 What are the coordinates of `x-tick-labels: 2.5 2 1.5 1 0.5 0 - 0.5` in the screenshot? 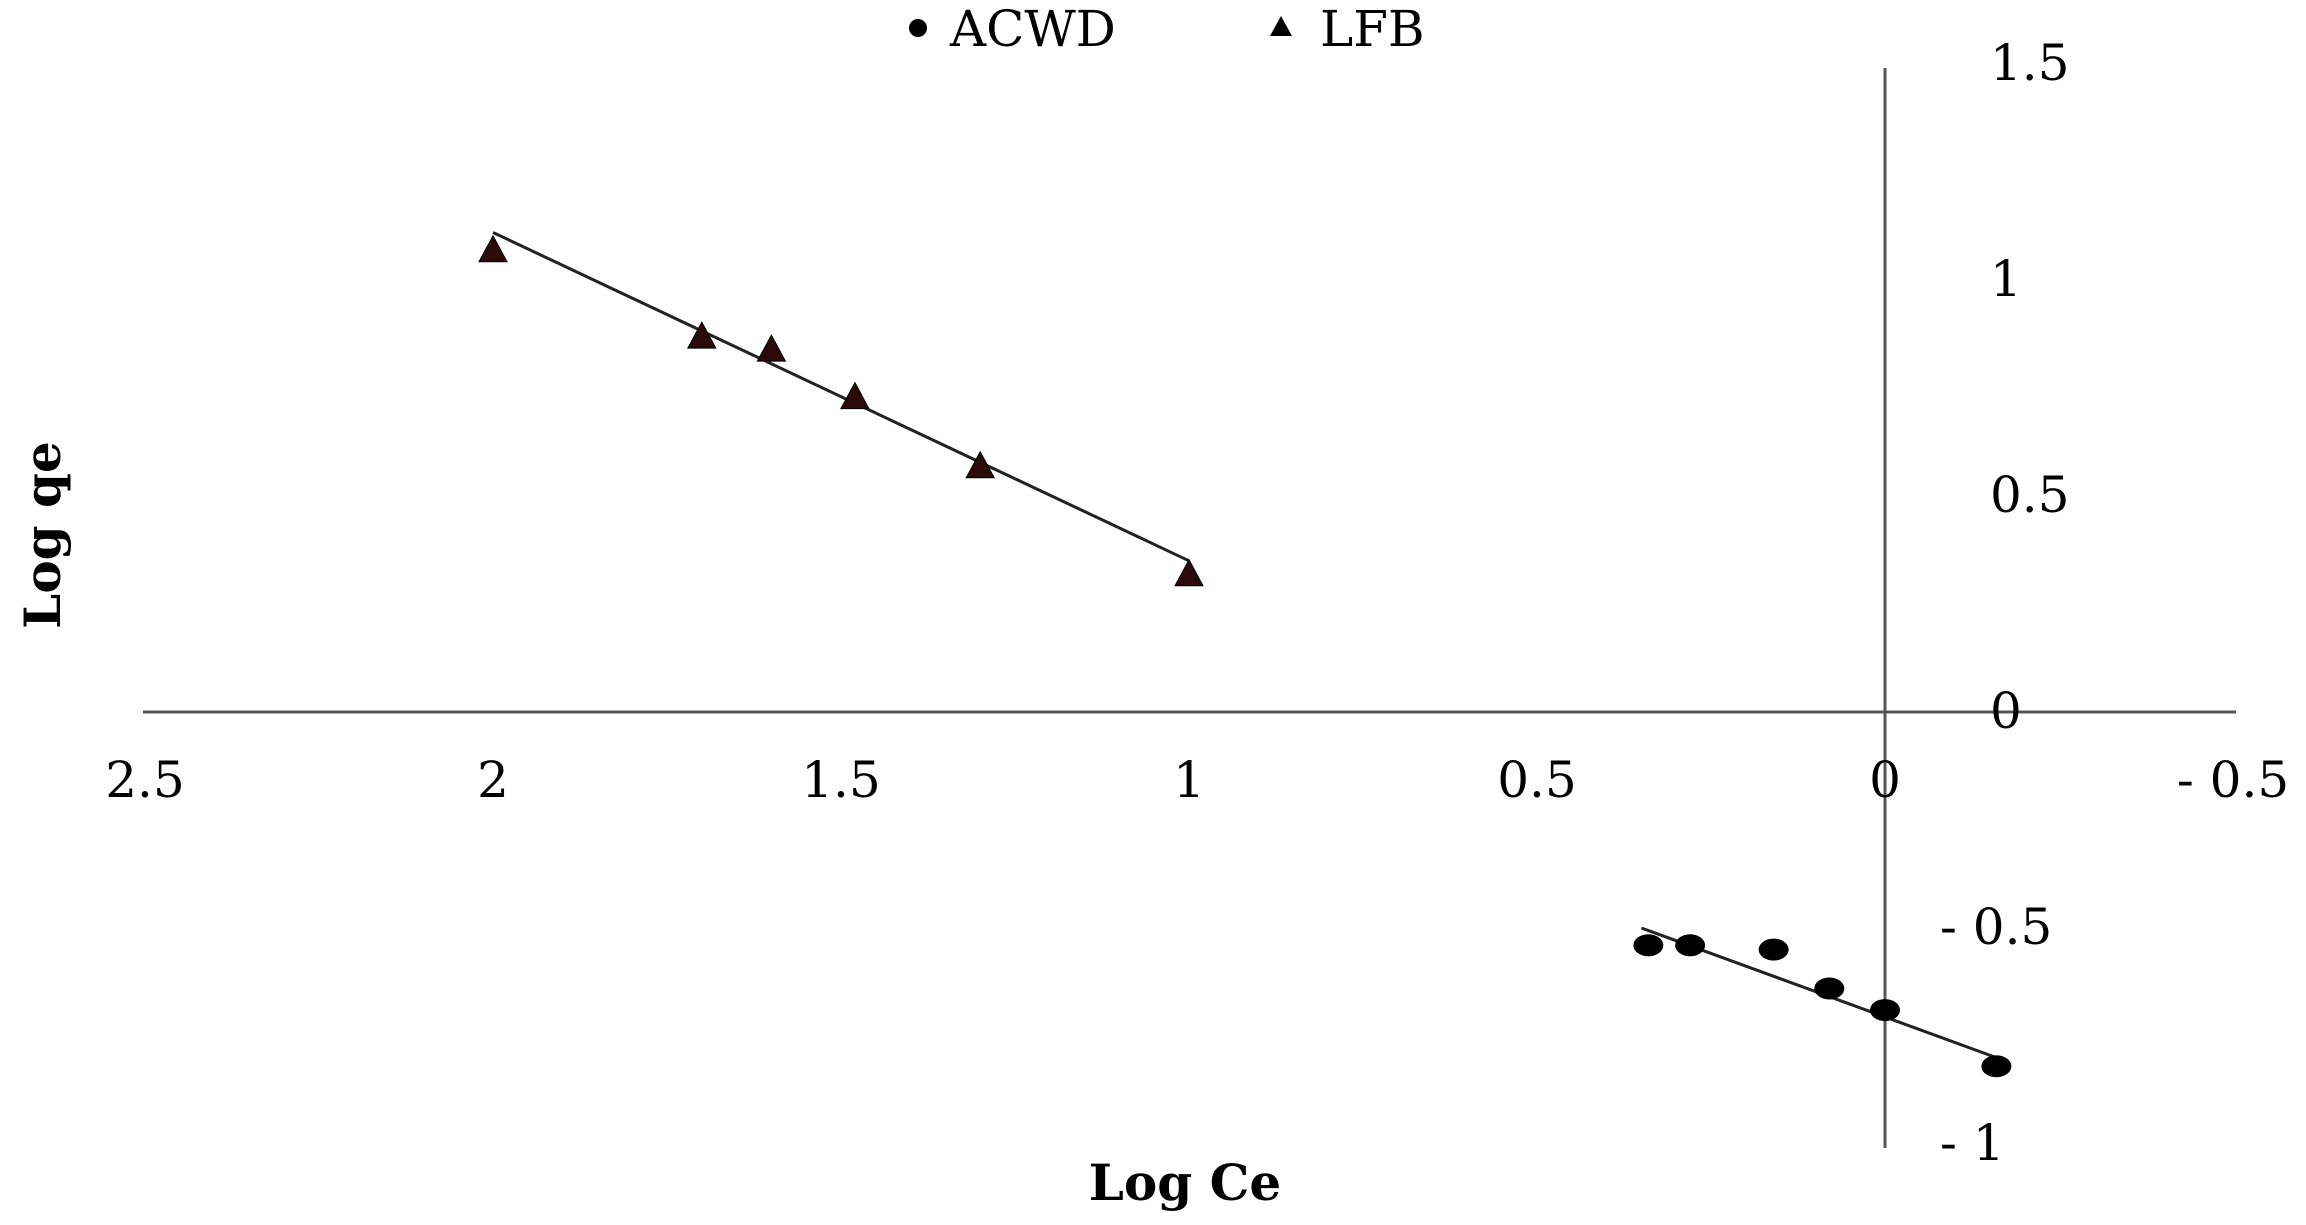 It's located at (1197, 780).